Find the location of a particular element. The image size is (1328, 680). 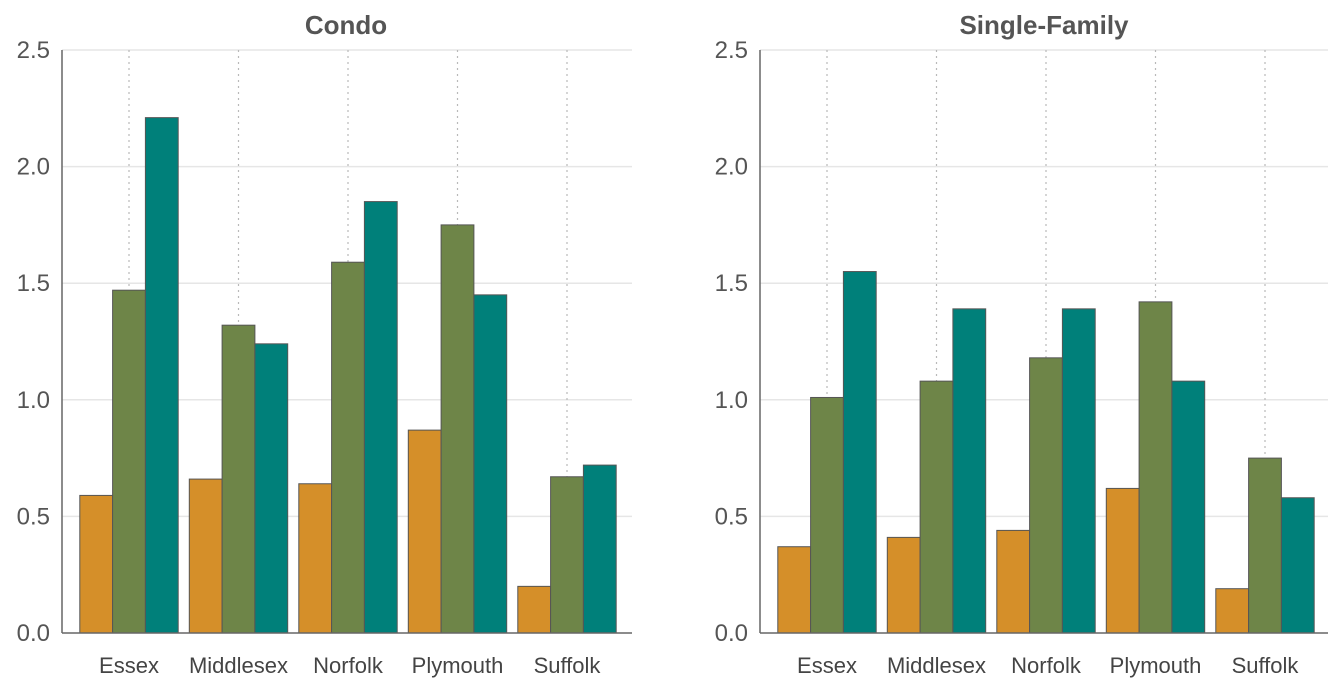

chart-title: Condo is located at coordinates (346, 25).